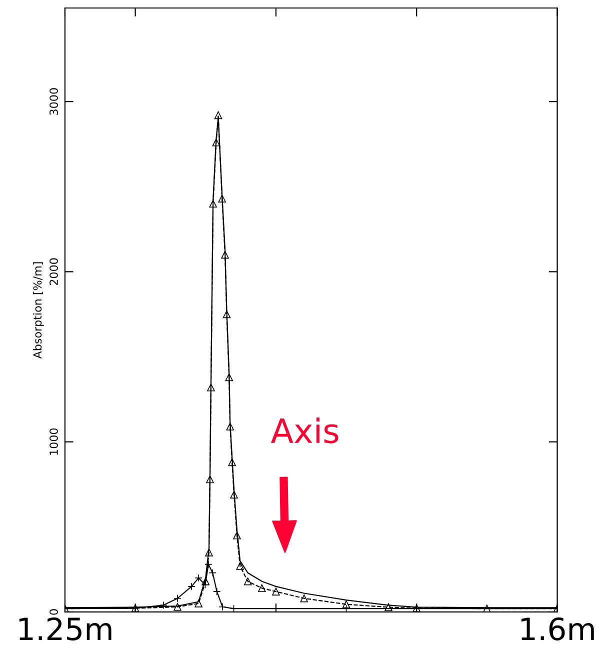 The image size is (596, 667). I want to click on y-tick-label: 1000, so click(54, 441).